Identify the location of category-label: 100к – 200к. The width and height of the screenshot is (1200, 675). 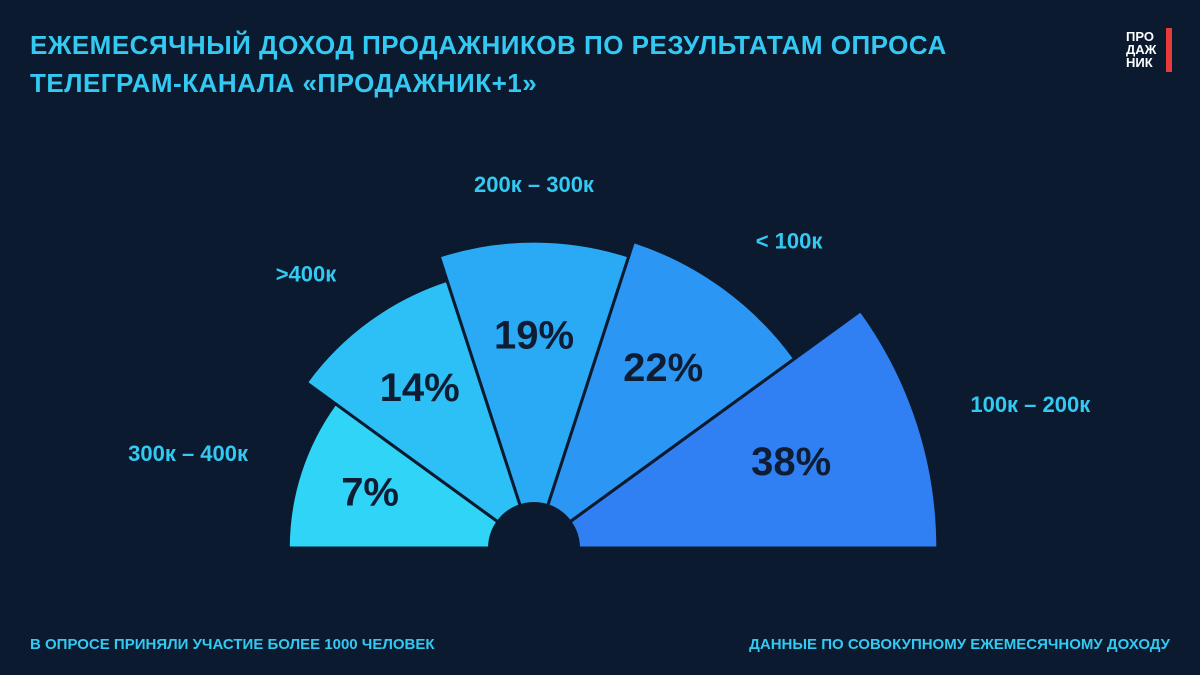
(1030, 404).